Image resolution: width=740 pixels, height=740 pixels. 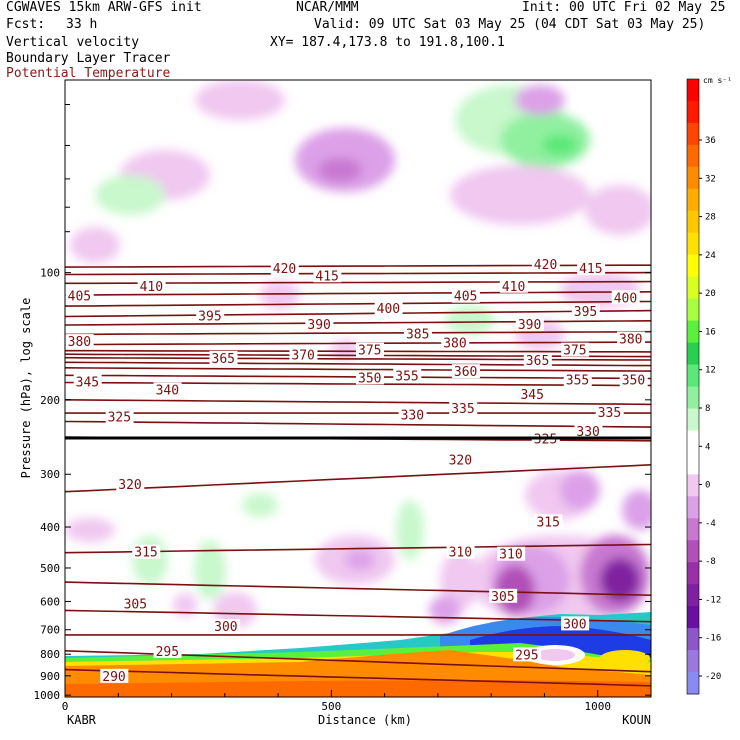 I want to click on y-tick-label: 200, so click(x=50, y=400).